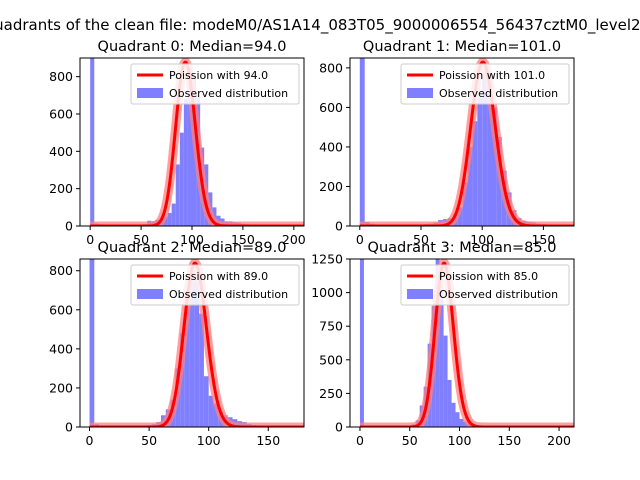  I want to click on quadrant-3-x-tick-label: 0, so click(360, 440).